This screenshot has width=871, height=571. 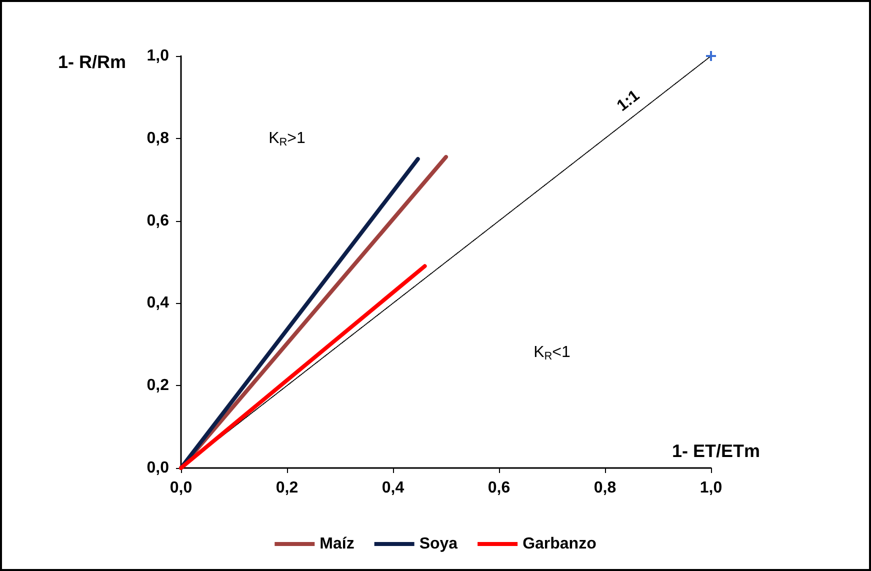 What do you see at coordinates (605, 488) in the screenshot?
I see `x-tick-label: 0,8` at bounding box center [605, 488].